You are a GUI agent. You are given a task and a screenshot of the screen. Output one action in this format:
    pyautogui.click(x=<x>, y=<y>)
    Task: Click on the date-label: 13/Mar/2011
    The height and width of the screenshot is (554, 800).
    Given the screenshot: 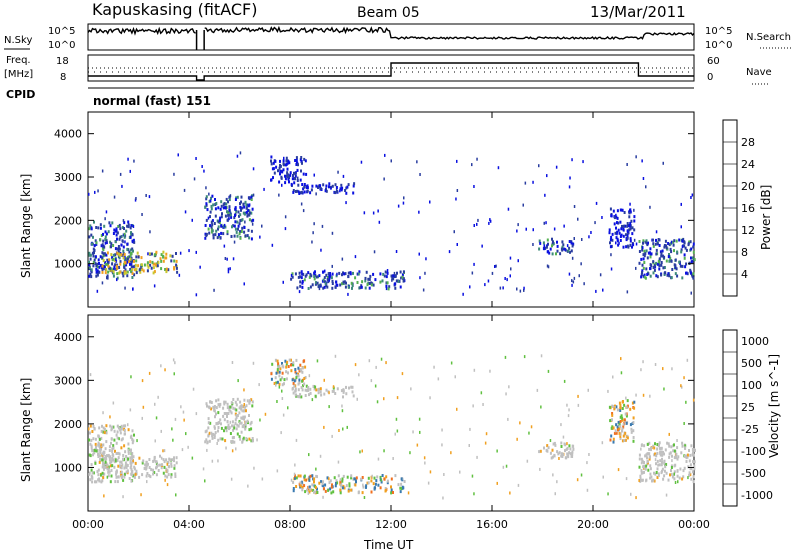 What is the action you would take?
    pyautogui.click(x=638, y=12)
    